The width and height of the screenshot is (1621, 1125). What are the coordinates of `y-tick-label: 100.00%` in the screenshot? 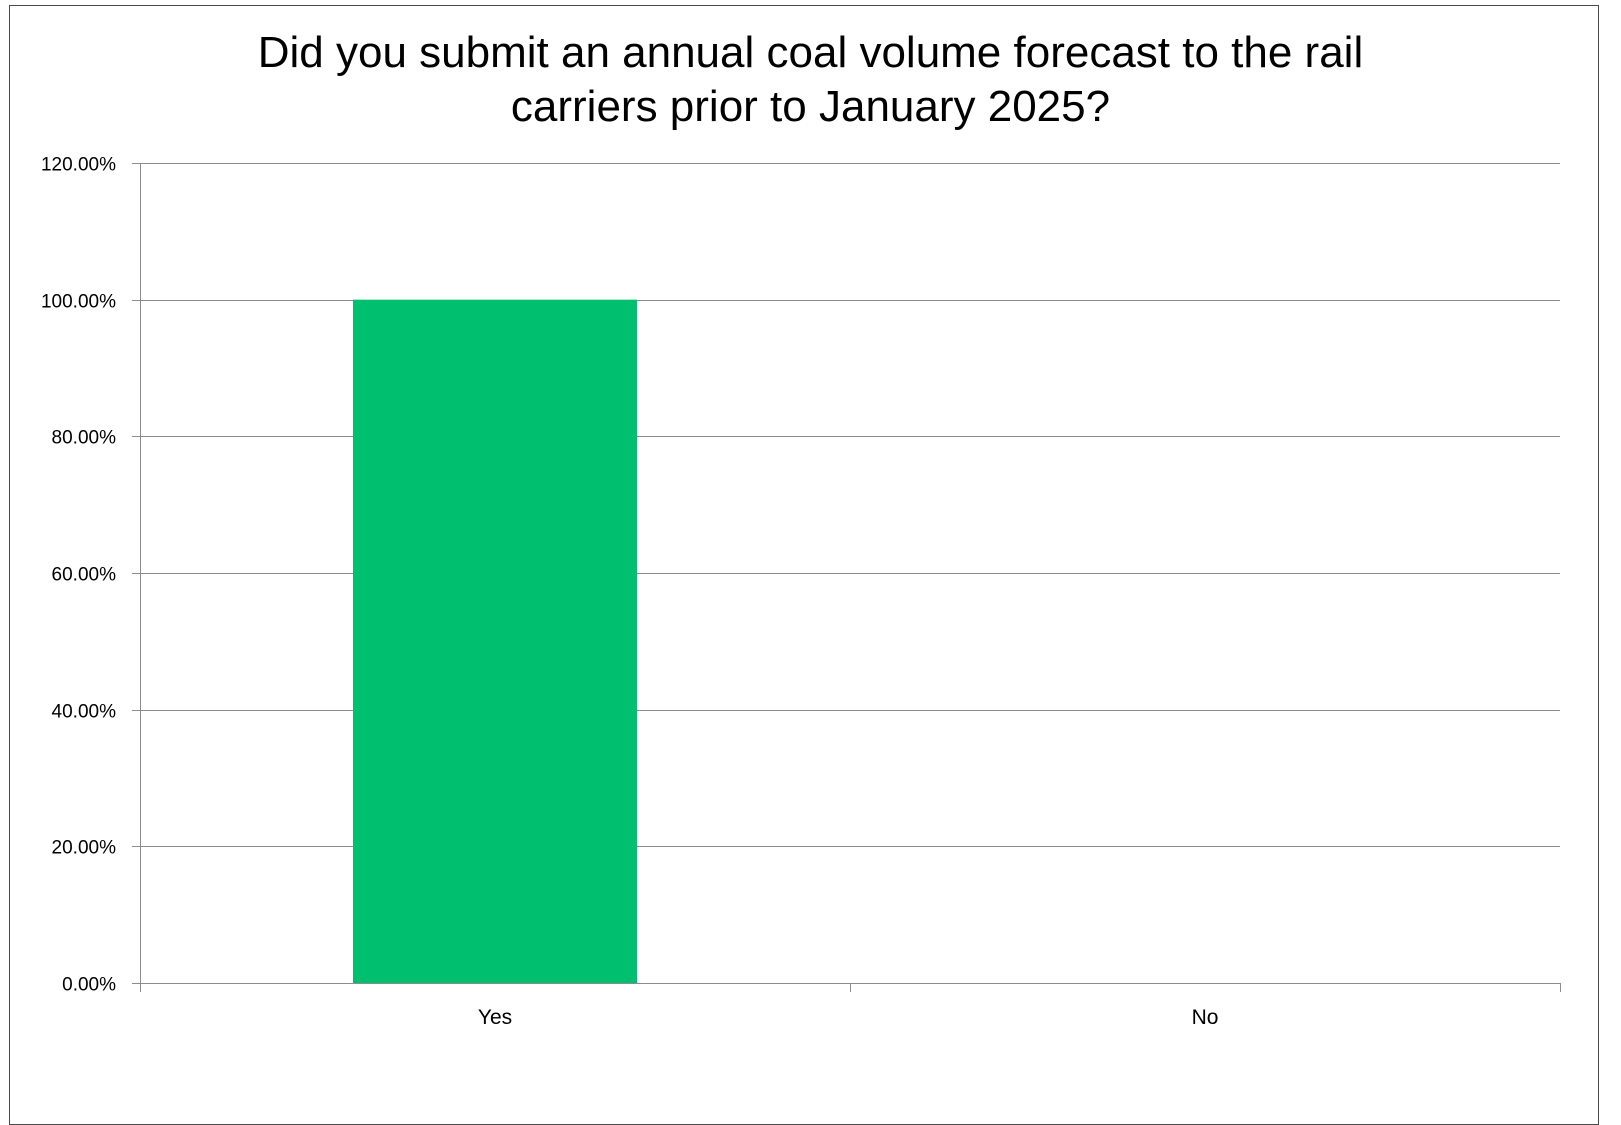 It's located at (78, 302).